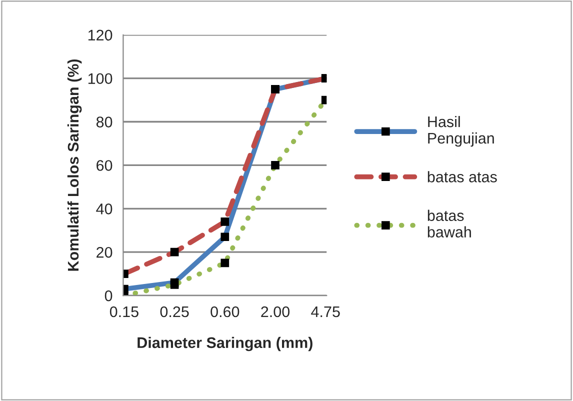 Image resolution: width=573 pixels, height=401 pixels. Describe the element at coordinates (100, 35) in the screenshot. I see `y-tick-label: 120` at that location.